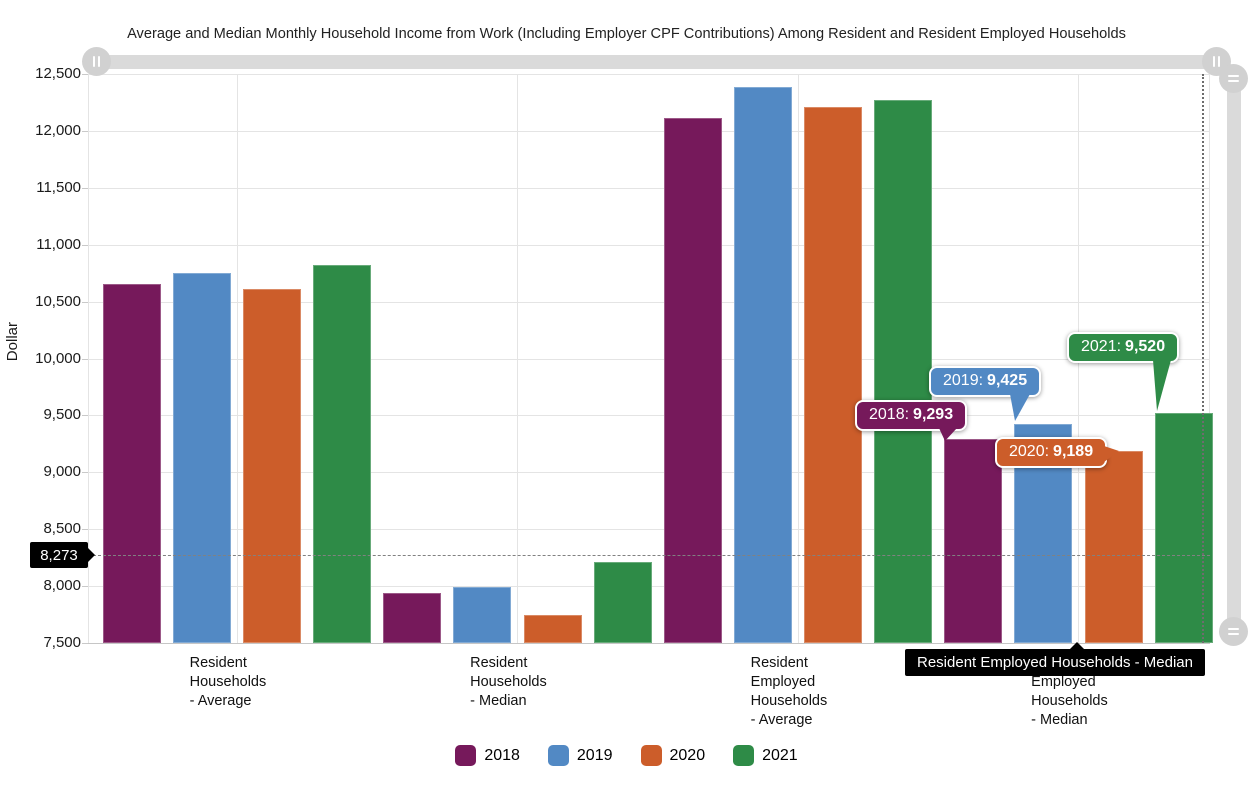 This screenshot has height=796, width=1253. Describe the element at coordinates (502, 755) in the screenshot. I see `legend-label: 2018` at that location.